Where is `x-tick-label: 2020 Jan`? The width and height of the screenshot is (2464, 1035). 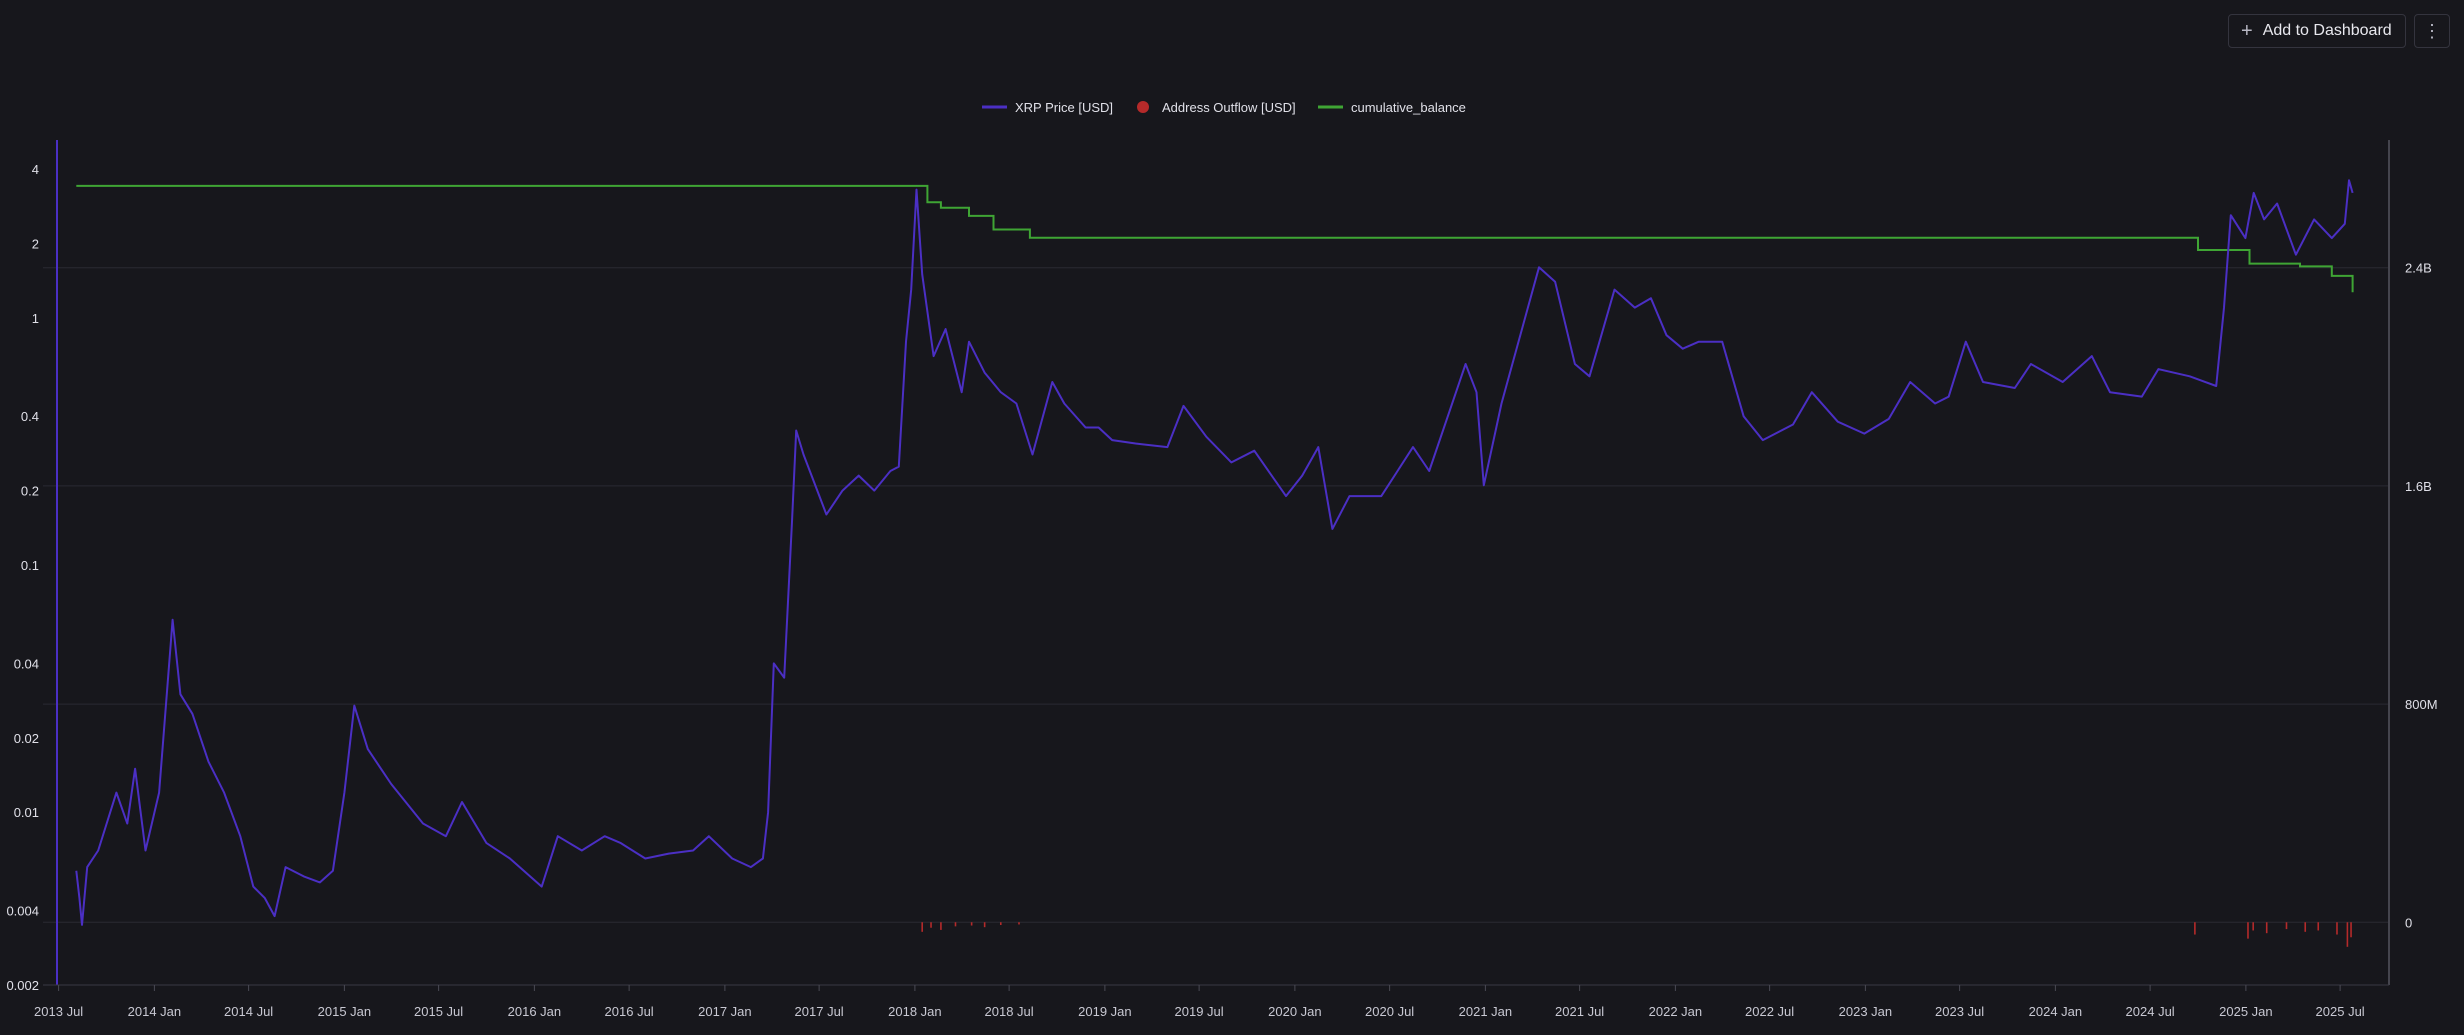 x-tick-label: 2020 Jan is located at coordinates (1295, 1011).